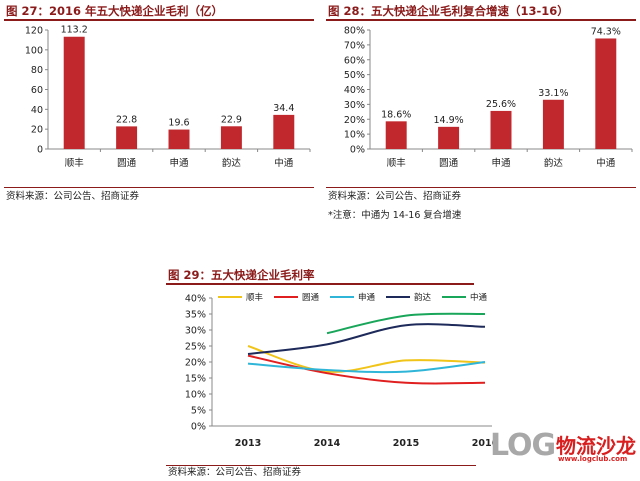 Image resolution: width=640 pixels, height=481 pixels. I want to click on figure-27-bottom-rule, so click(159, 187).